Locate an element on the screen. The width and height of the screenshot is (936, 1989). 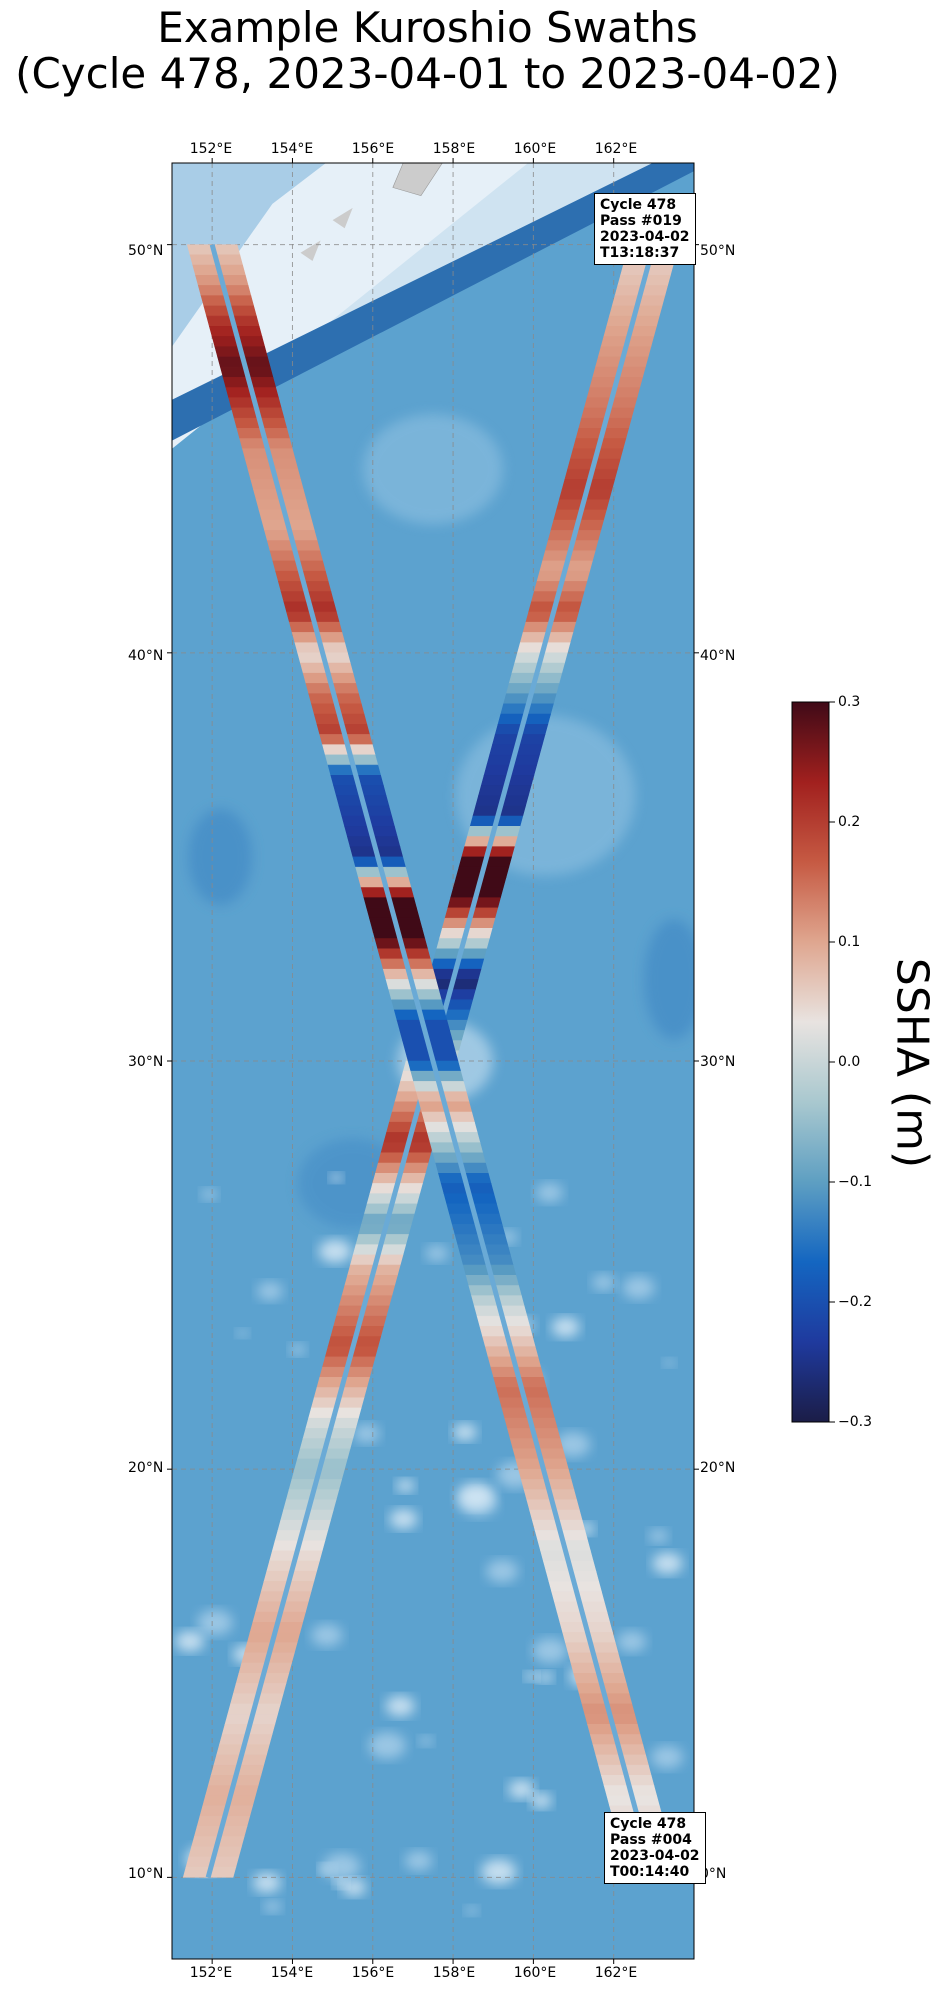
colorbar is located at coordinates (813, 1062).